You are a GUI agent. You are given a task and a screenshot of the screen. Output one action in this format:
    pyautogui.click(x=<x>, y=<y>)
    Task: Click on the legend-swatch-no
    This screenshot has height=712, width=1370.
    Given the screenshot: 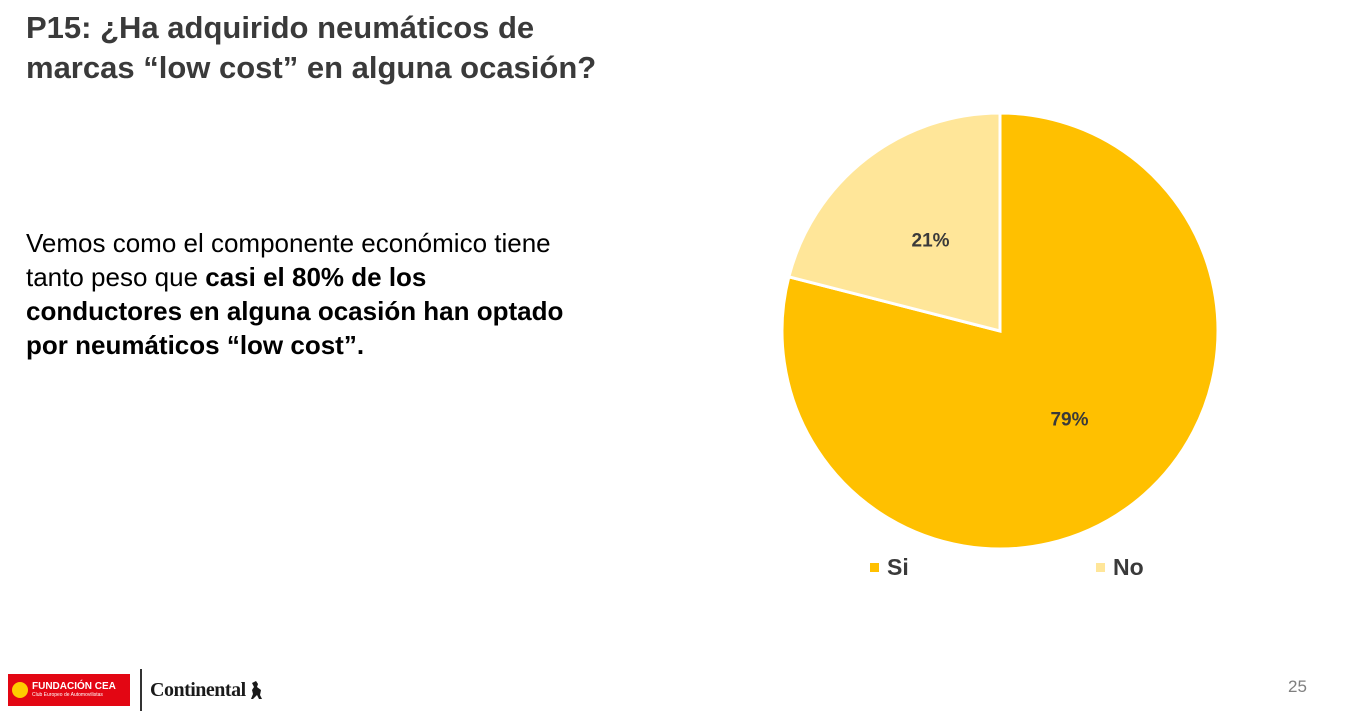 What is the action you would take?
    pyautogui.click(x=1100, y=567)
    